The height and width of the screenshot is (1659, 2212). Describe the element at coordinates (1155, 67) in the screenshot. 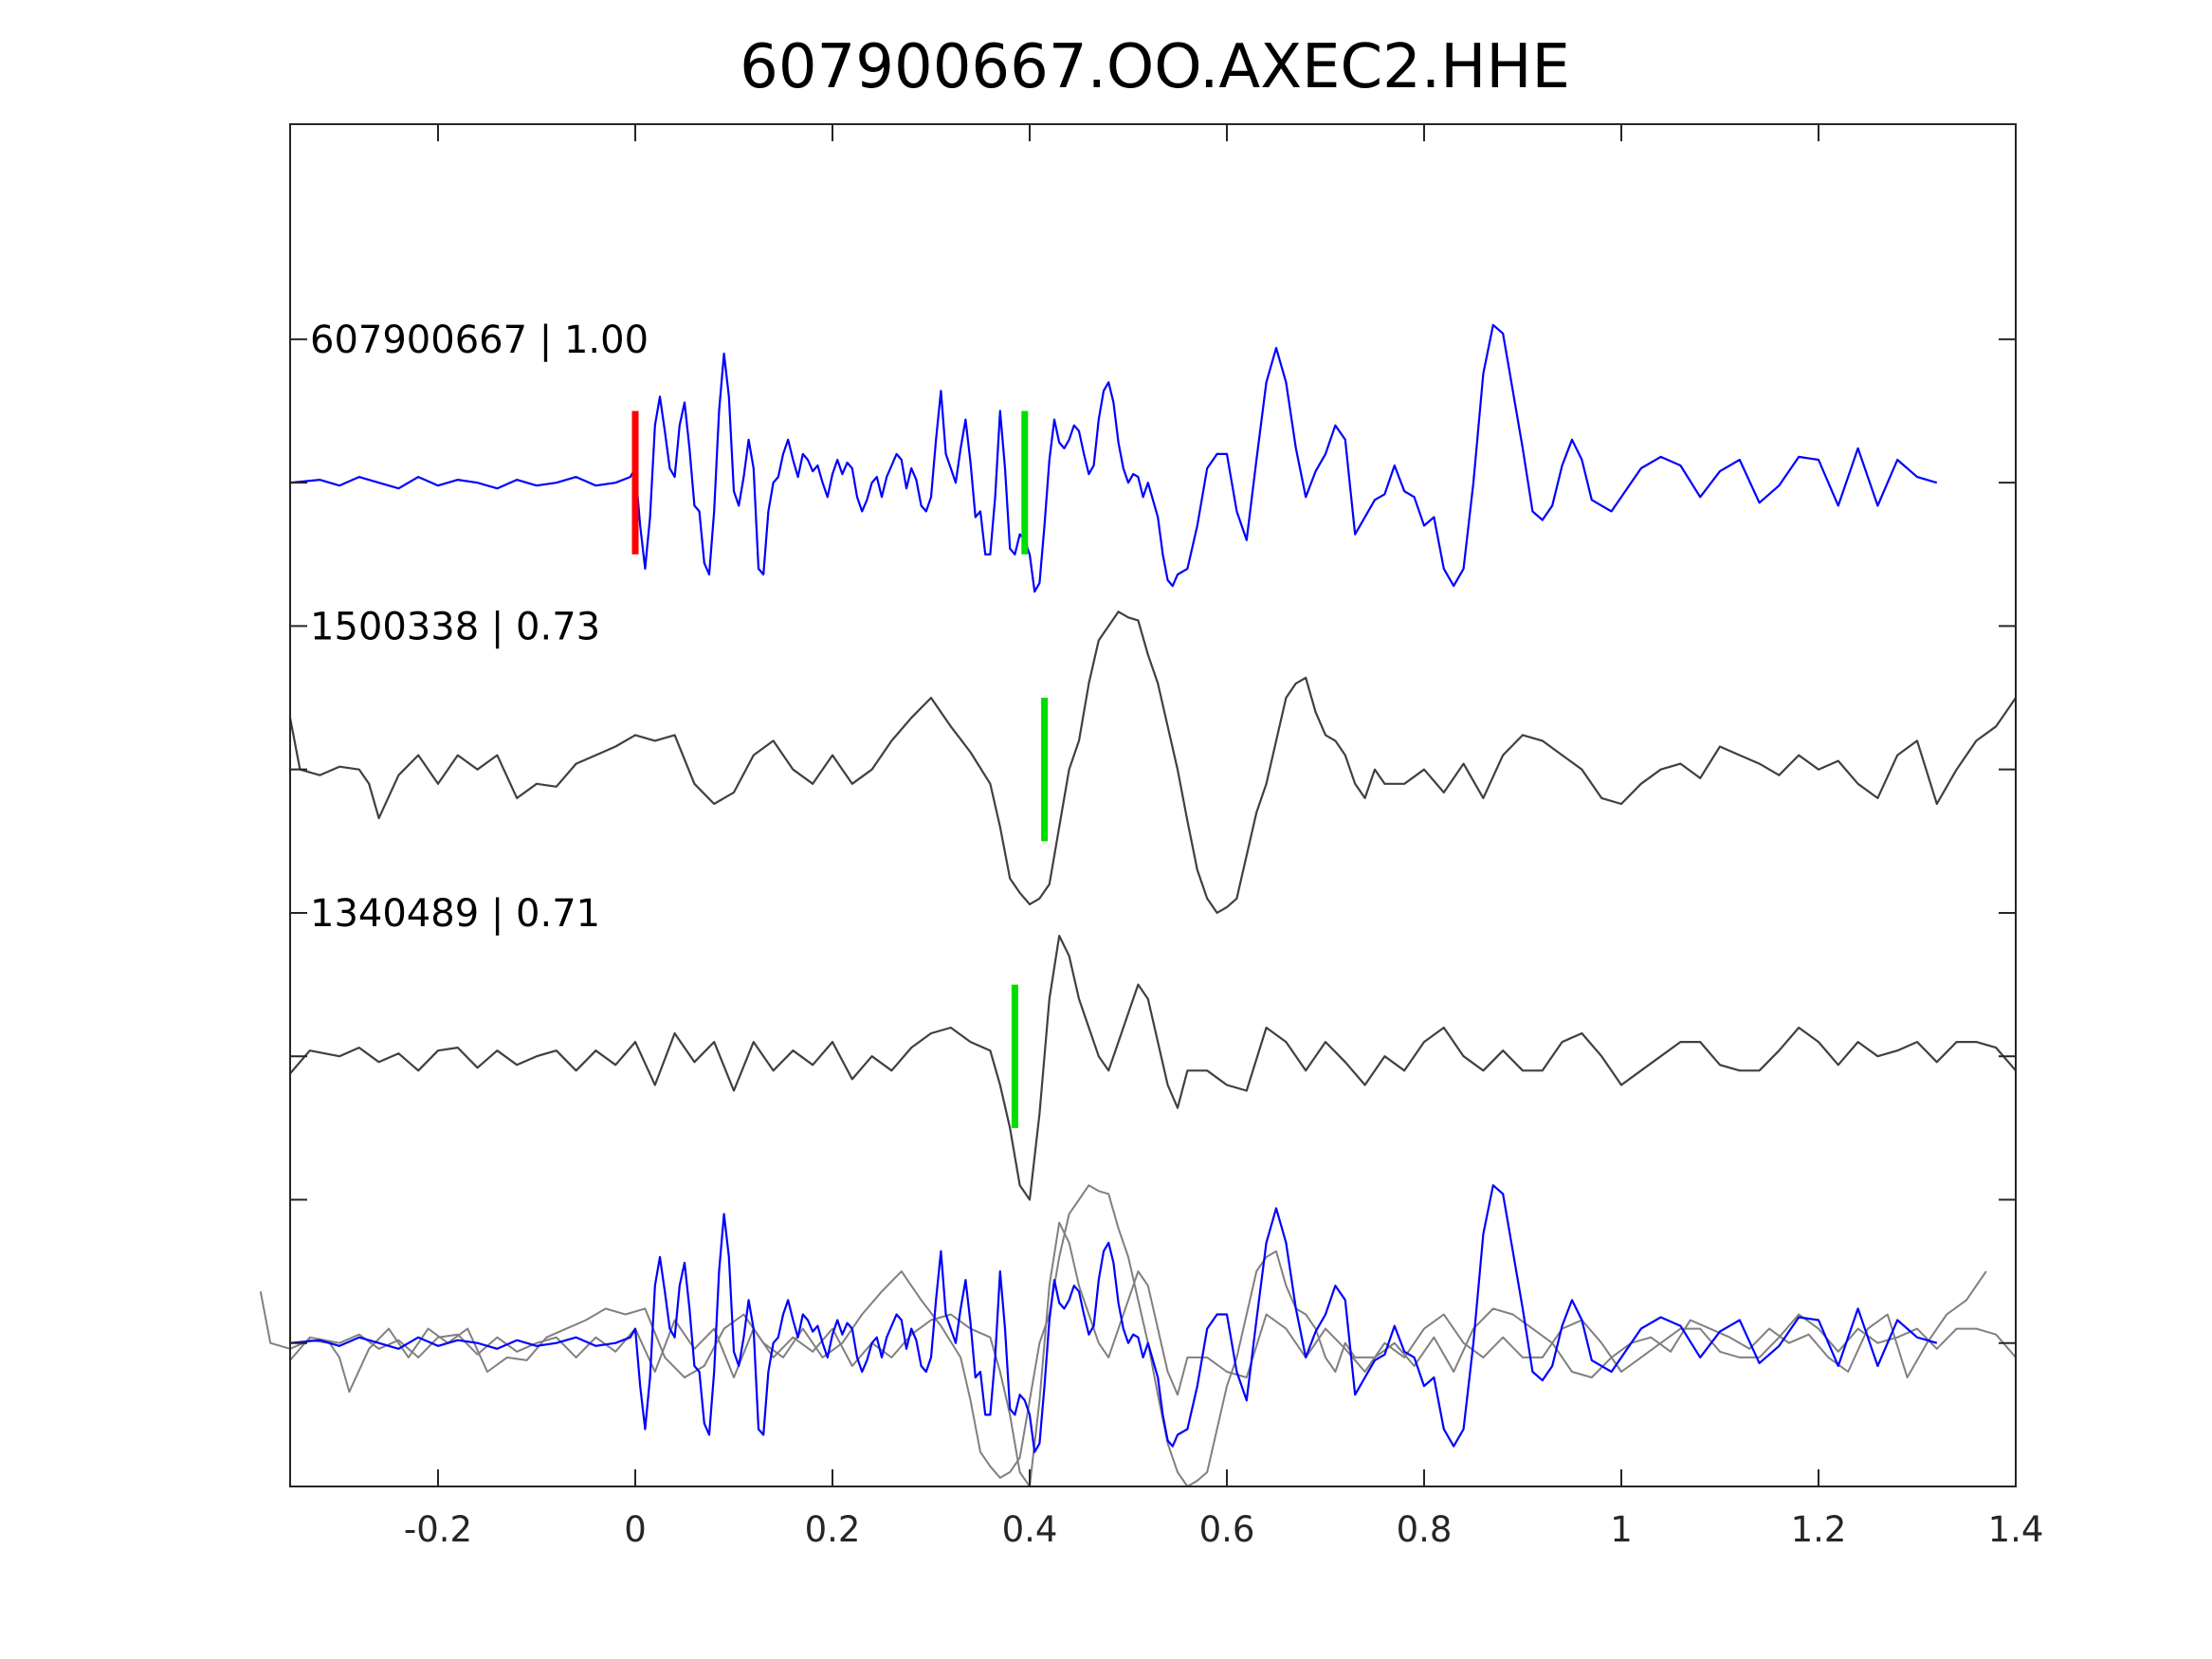

I see `chart-title: 607900667.OO.AXEC2.HHE` at that location.